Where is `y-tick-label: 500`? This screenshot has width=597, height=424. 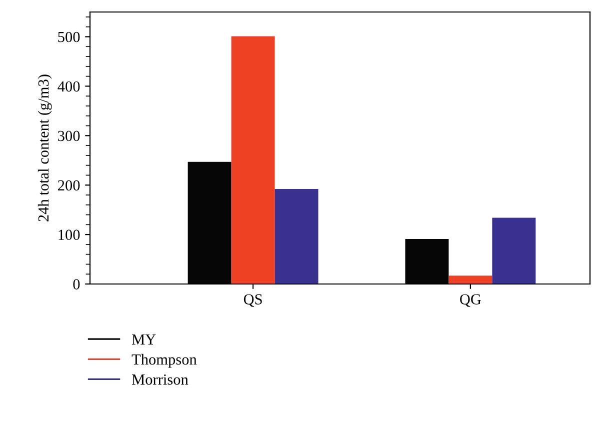
y-tick-label: 500 is located at coordinates (69, 37).